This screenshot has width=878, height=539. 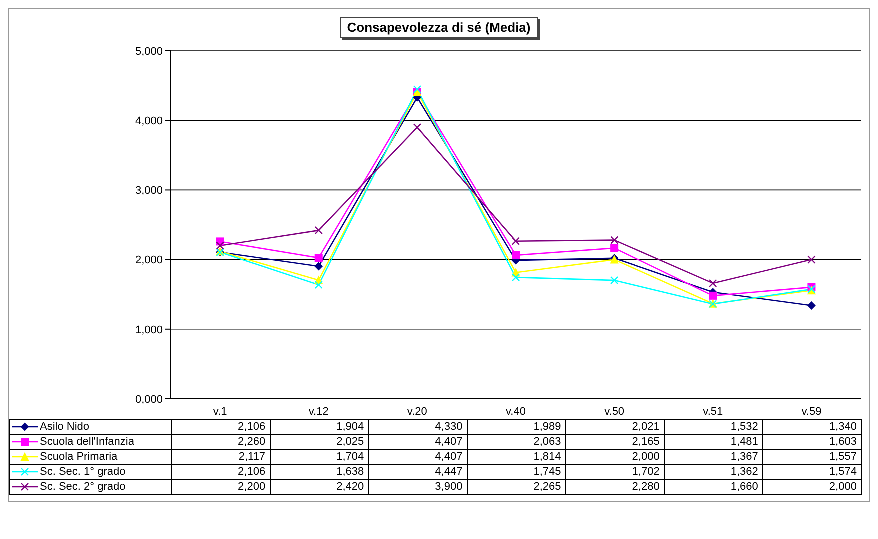 I want to click on data-label: 4,447, so click(x=418, y=472).